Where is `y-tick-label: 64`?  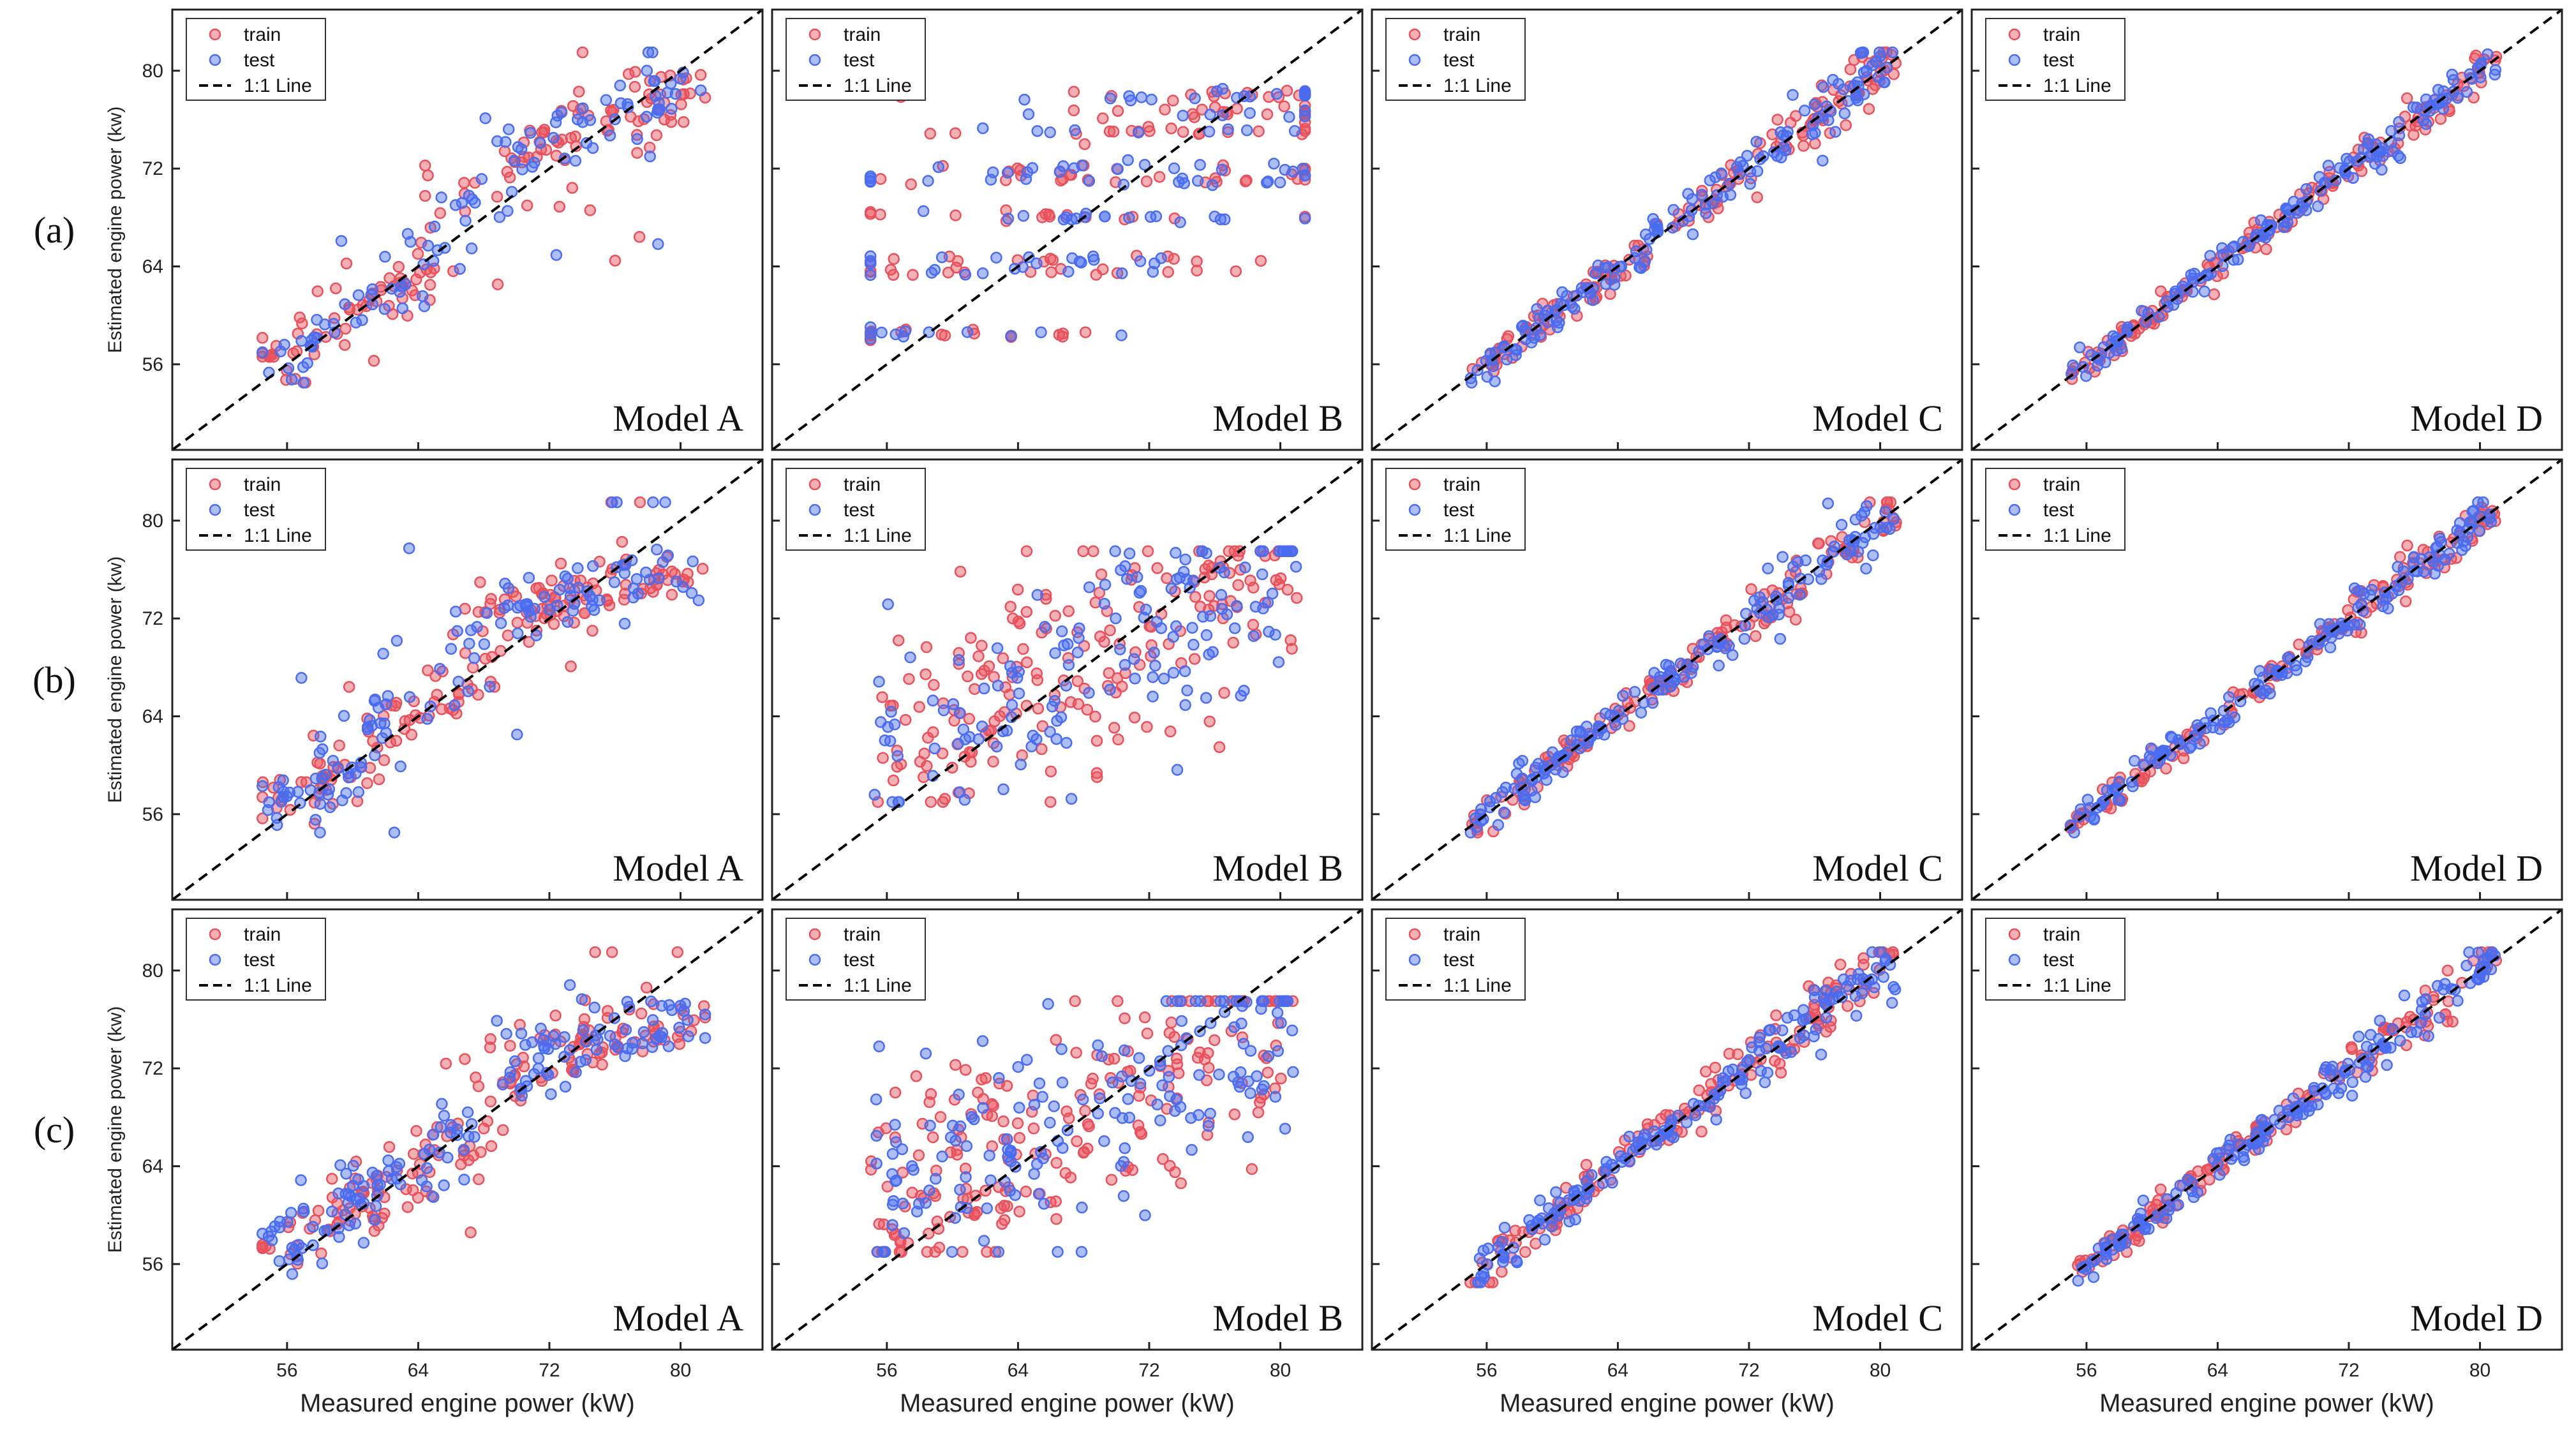
y-tick-label: 64 is located at coordinates (152, 717).